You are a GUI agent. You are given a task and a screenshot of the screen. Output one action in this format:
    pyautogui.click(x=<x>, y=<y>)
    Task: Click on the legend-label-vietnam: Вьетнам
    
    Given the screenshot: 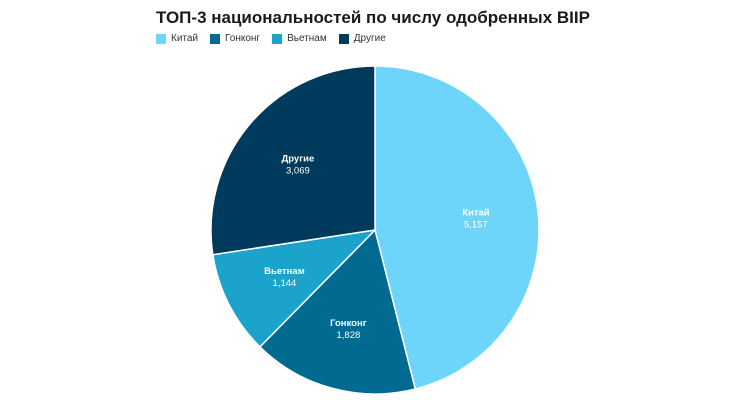 What is the action you would take?
    pyautogui.click(x=307, y=38)
    